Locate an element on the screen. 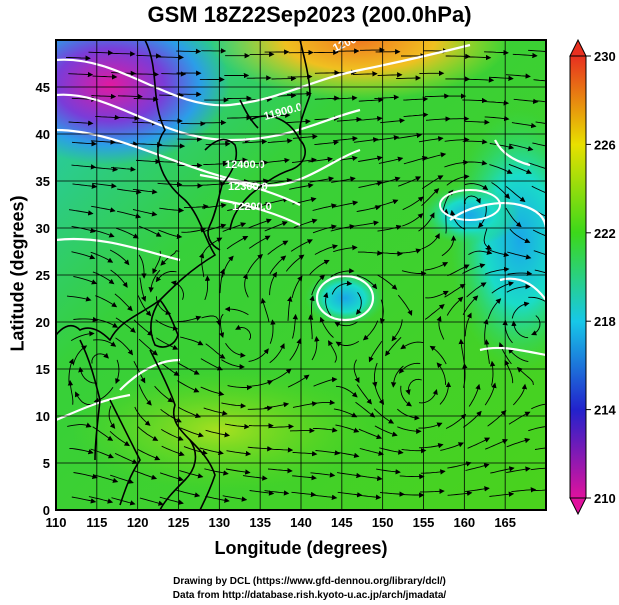  x-tick-label: 145 is located at coordinates (342, 522).